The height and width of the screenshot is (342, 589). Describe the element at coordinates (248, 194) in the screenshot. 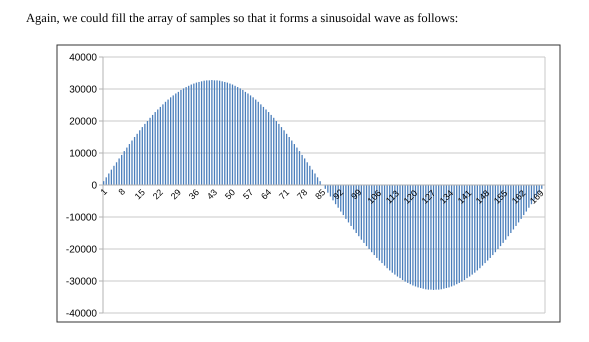

I see `x-tick-label: 57` at that location.